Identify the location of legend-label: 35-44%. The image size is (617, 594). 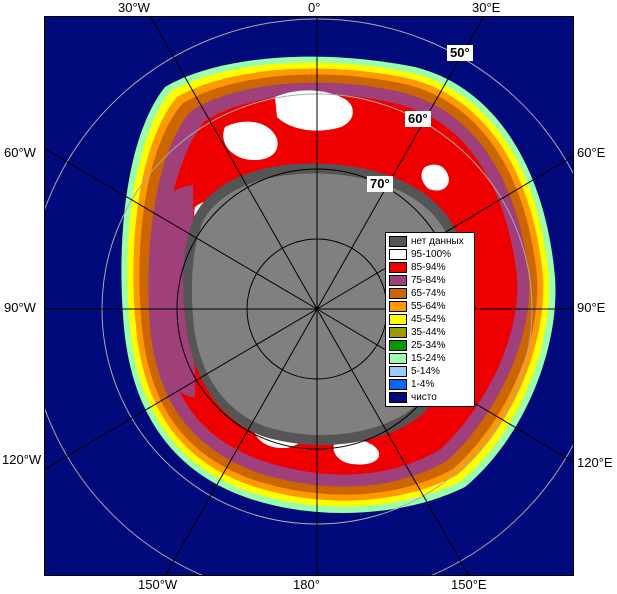
(428, 332).